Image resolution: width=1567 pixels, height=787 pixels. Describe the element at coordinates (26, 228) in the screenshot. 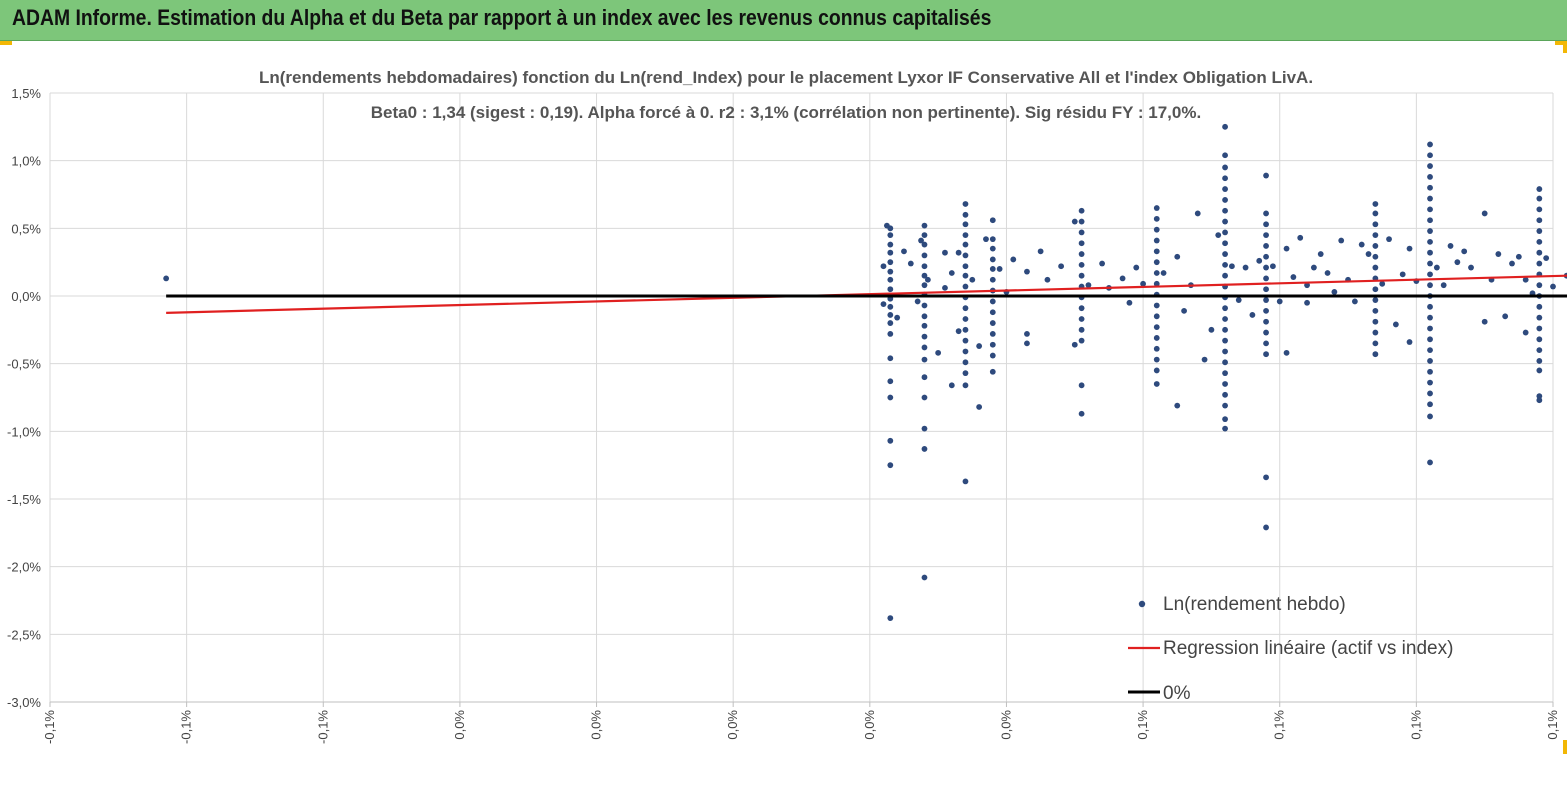

I see `y-tick-label: 0,5%` at that location.